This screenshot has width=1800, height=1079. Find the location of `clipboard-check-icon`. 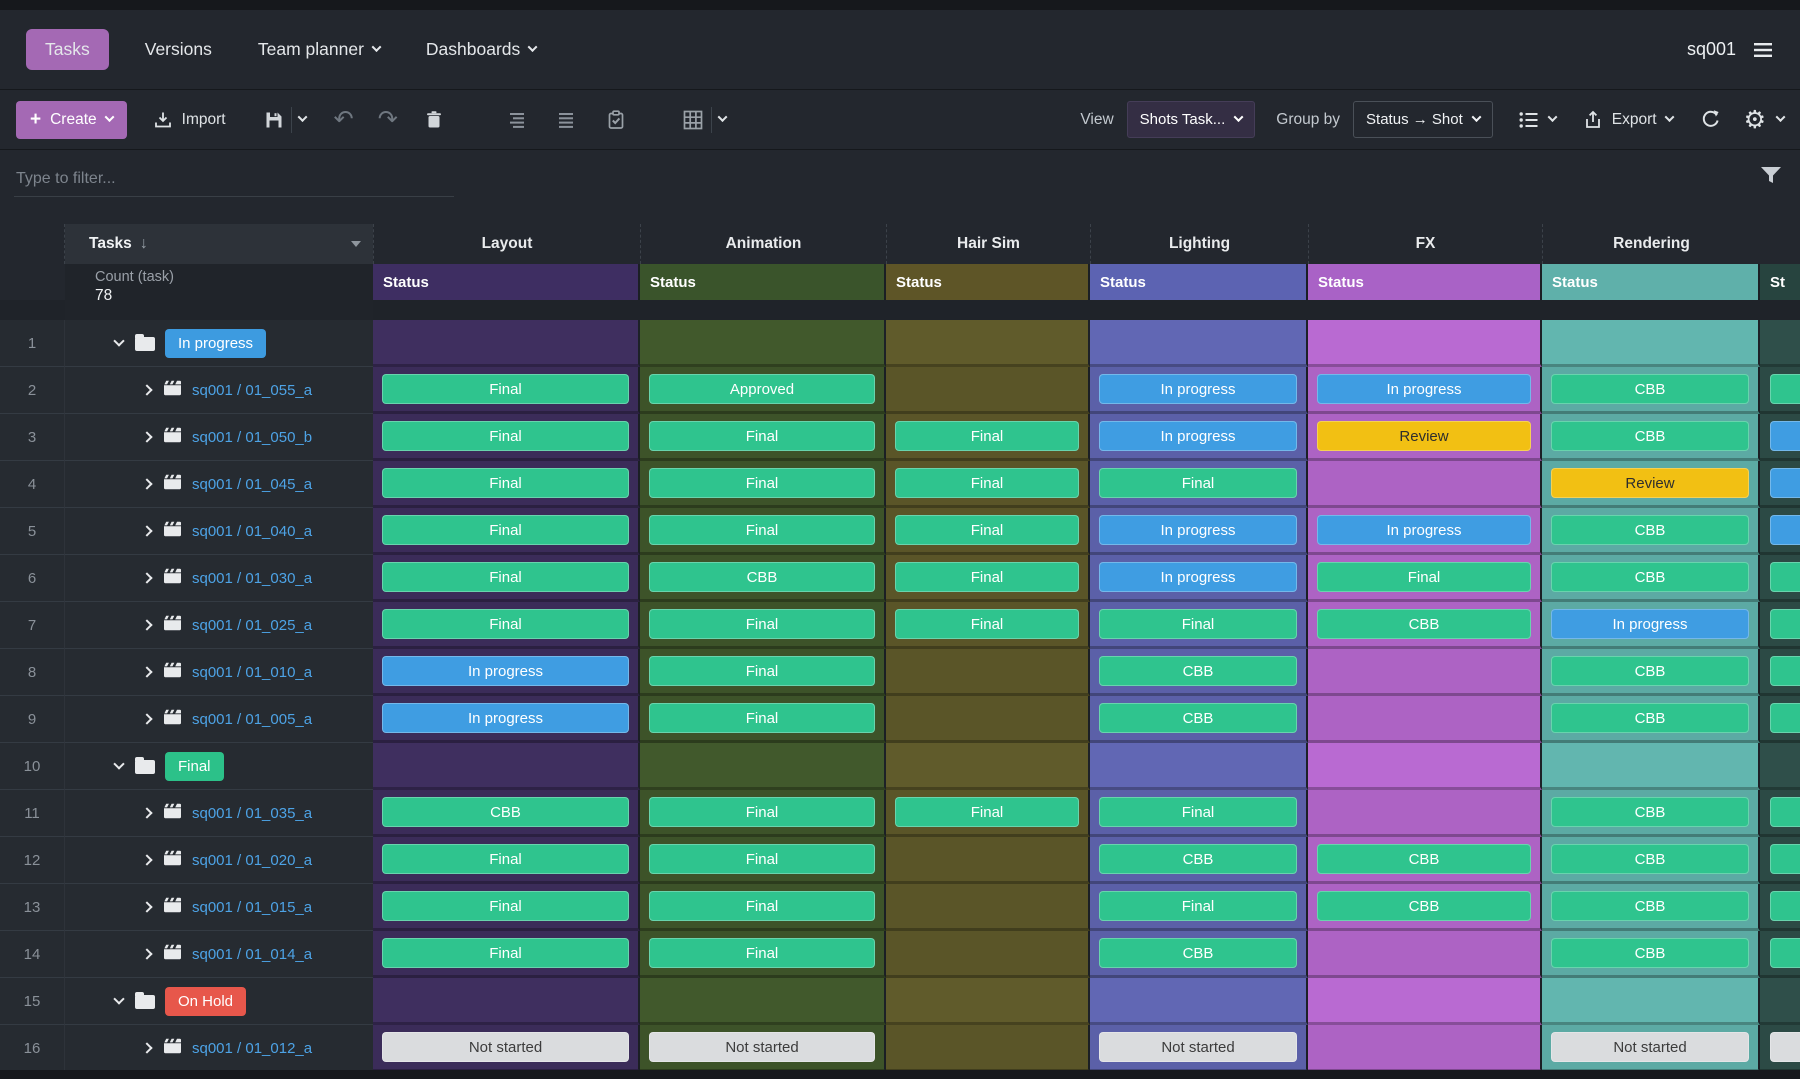

clipboard-check-icon is located at coordinates (616, 119).